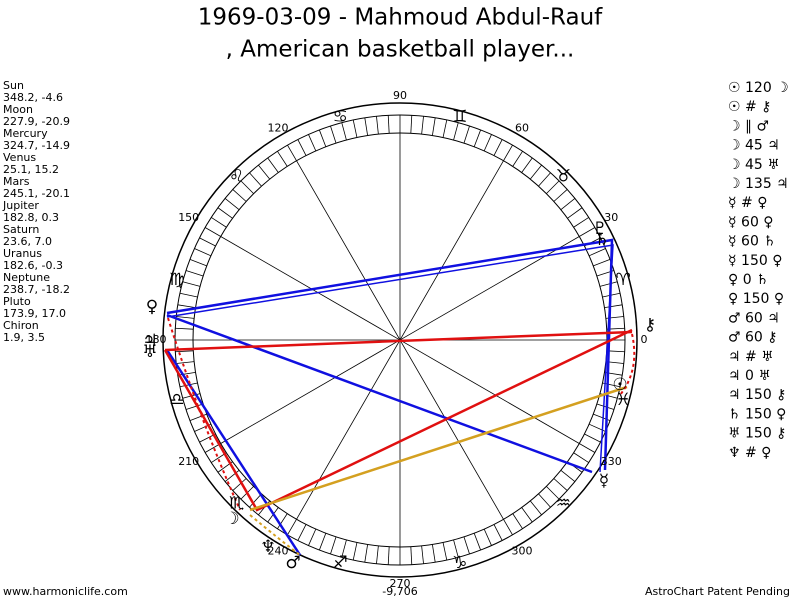 The width and height of the screenshot is (800, 600). What do you see at coordinates (31, 217) in the screenshot?
I see `planet-position: 182.8, 0.3` at bounding box center [31, 217].